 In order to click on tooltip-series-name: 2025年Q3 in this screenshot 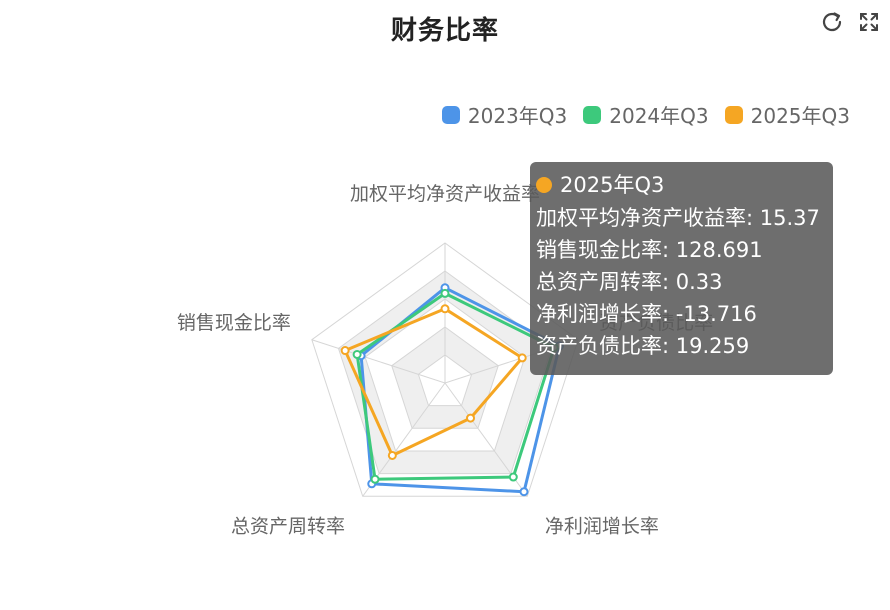, I will do `click(612, 185)`.